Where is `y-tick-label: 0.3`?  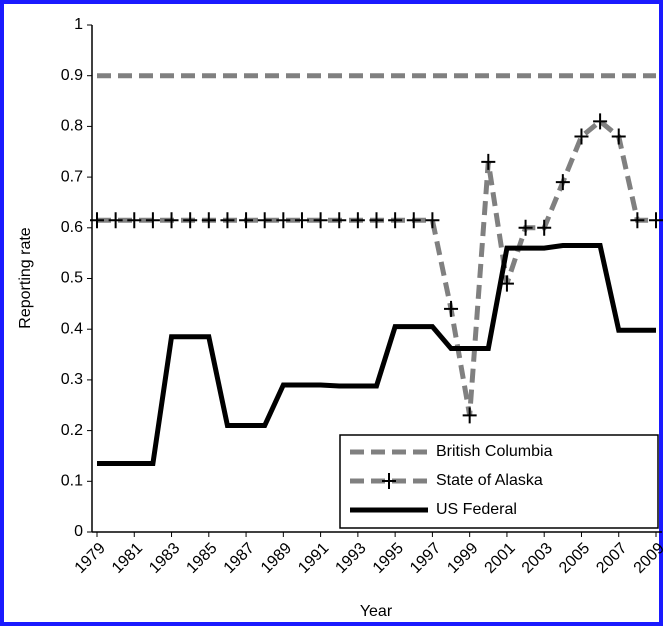 y-tick-label: 0.3 is located at coordinates (72, 379).